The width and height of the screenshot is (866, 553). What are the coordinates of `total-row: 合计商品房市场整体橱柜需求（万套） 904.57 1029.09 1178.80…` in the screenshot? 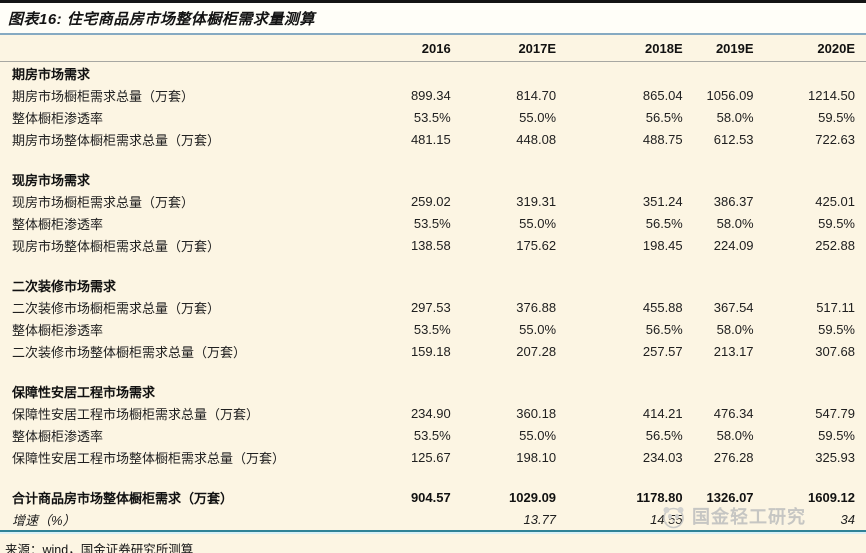 It's located at (433, 497).